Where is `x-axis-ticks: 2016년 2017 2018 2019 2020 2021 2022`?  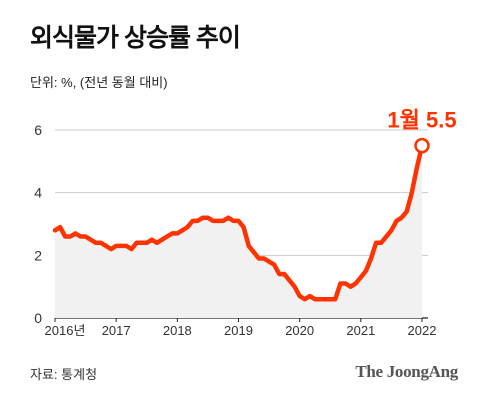 x-axis-ticks: 2016년 2017 2018 2019 2020 2021 2022 is located at coordinates (241, 328).